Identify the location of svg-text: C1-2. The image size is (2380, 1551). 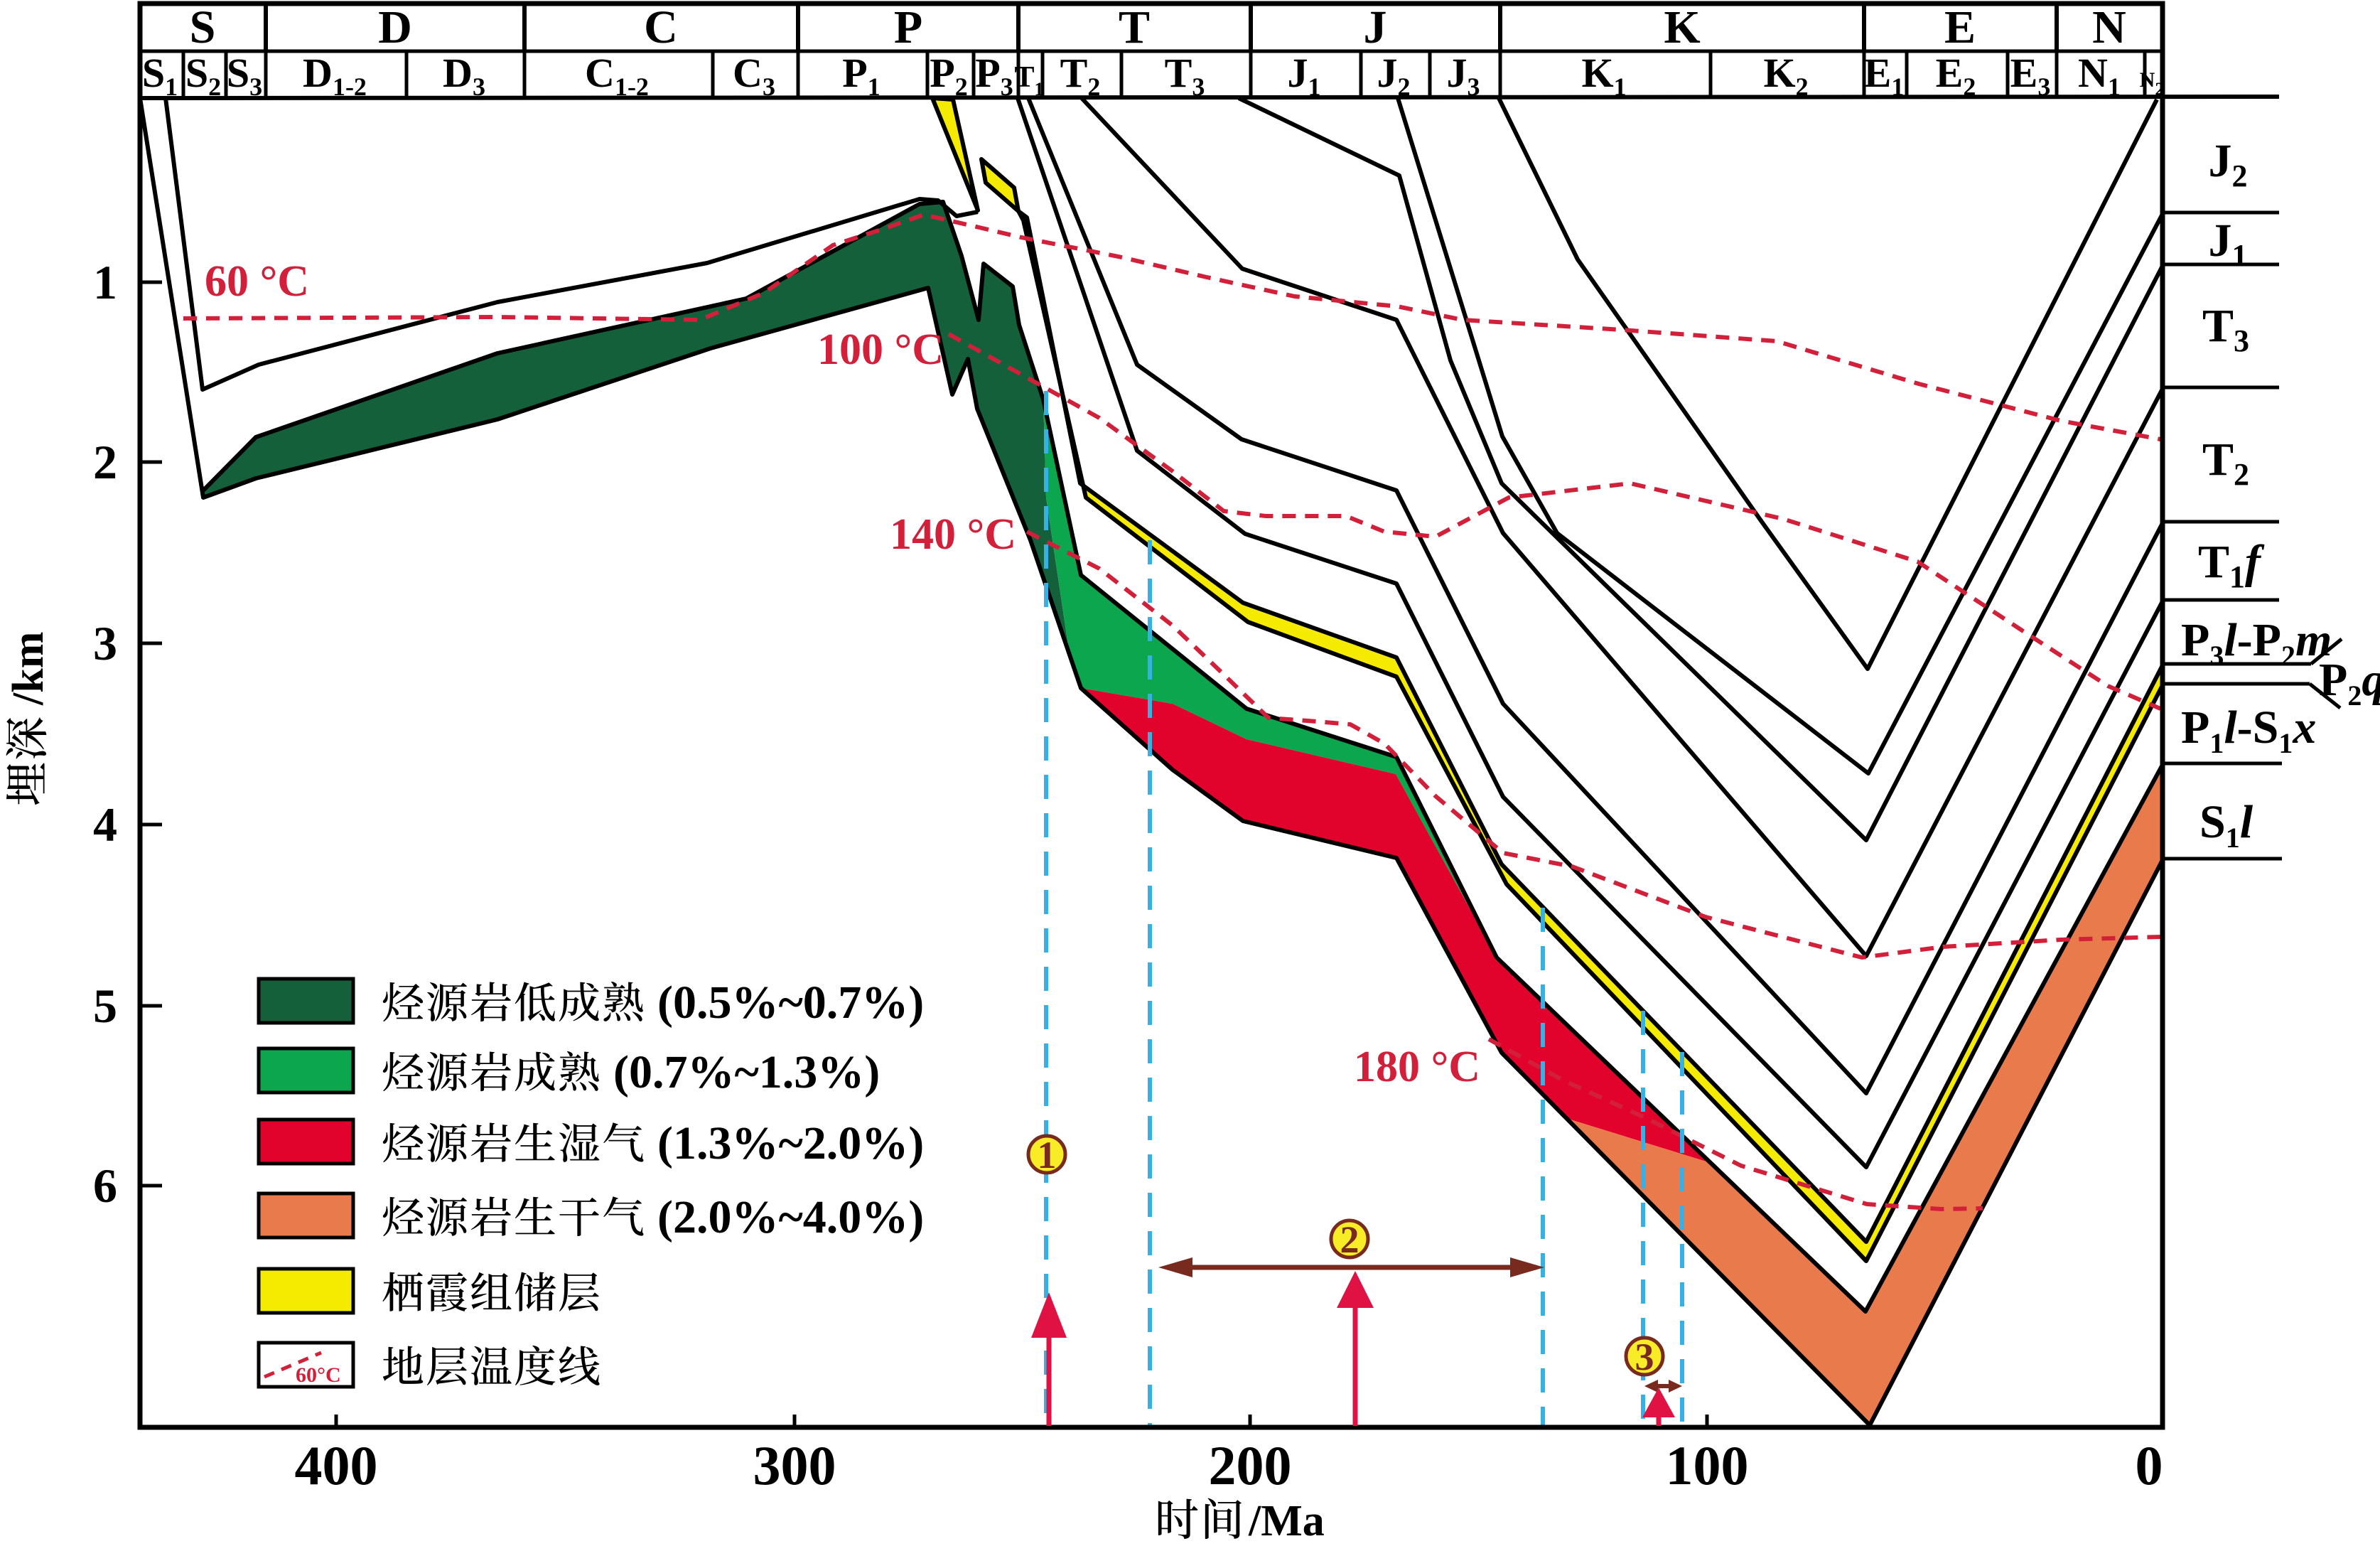
(617, 75).